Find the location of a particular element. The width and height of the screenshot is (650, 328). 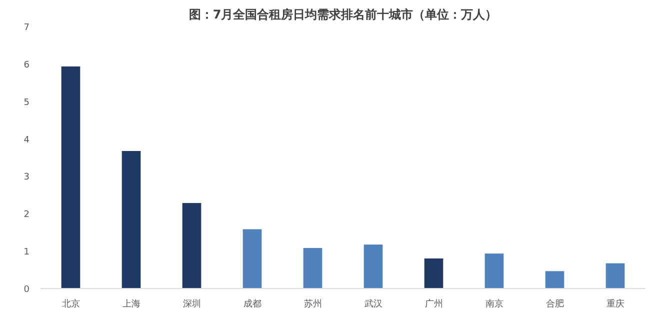

x-tick-label: 上海 is located at coordinates (131, 304).